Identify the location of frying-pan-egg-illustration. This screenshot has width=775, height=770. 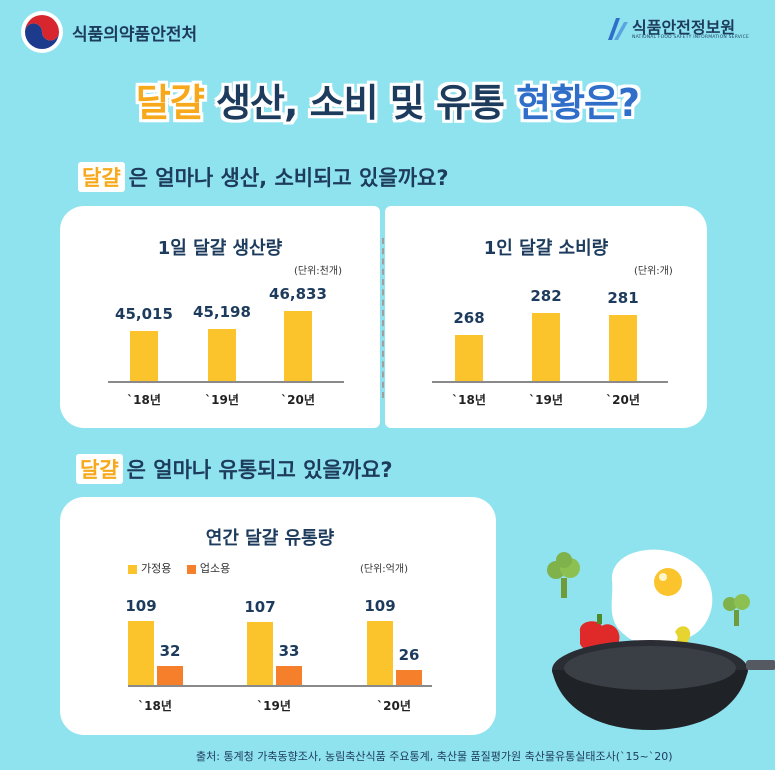
(661, 639).